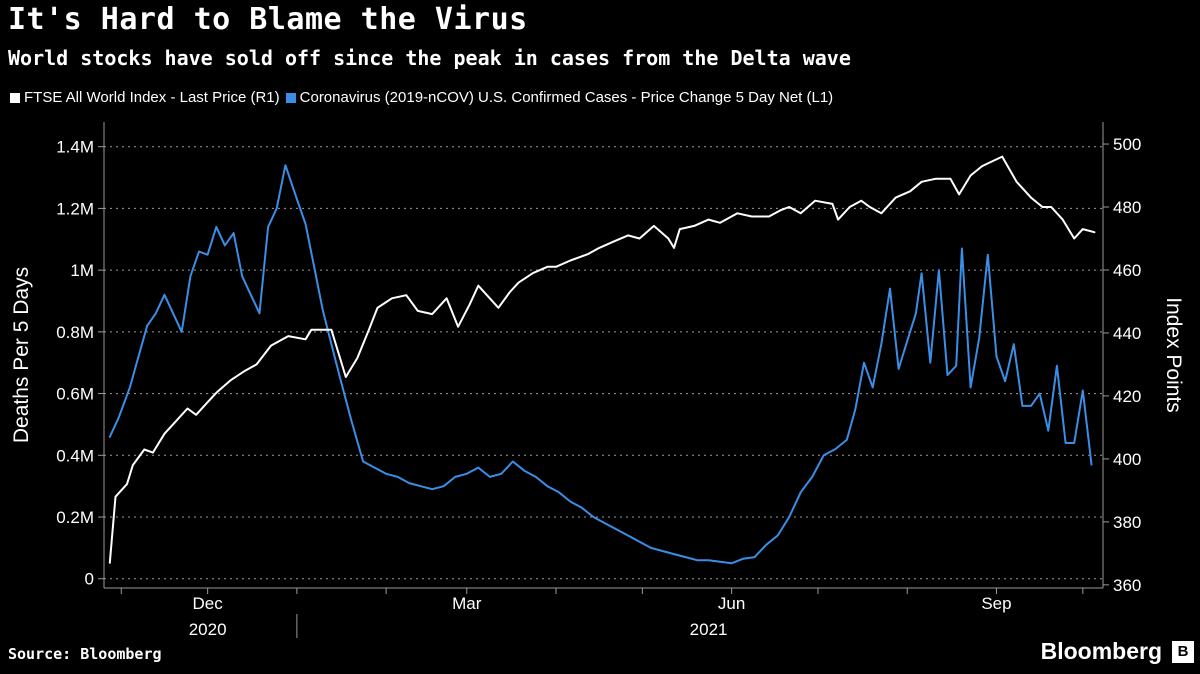  I want to click on legend-item-stocks: FTSE All World Index - Last Price (R1), so click(145, 97).